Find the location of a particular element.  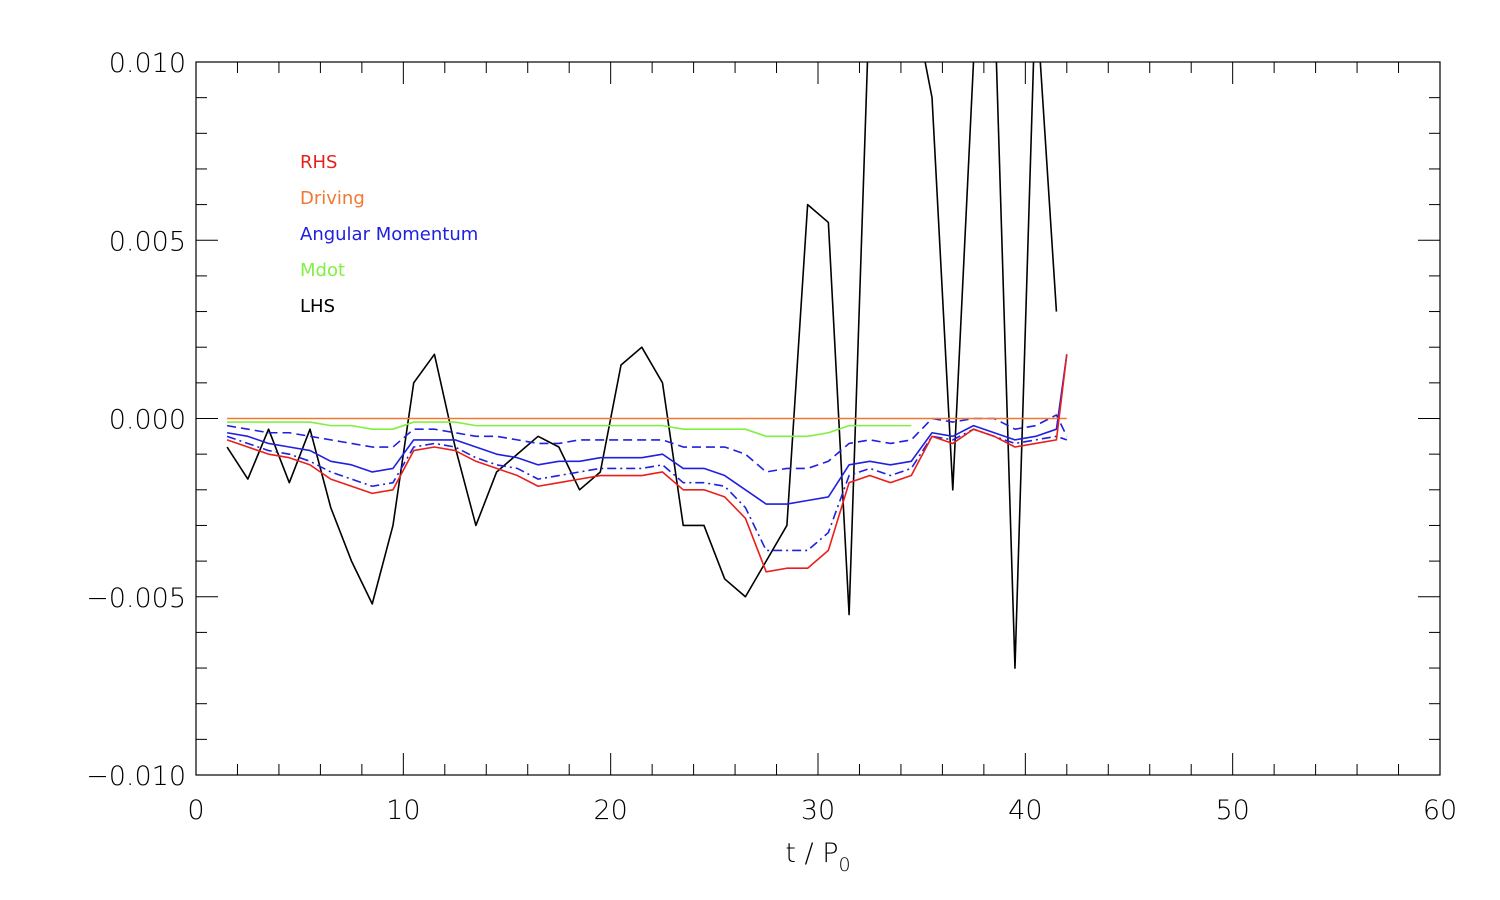

x-tick-label: 60 is located at coordinates (1440, 810).